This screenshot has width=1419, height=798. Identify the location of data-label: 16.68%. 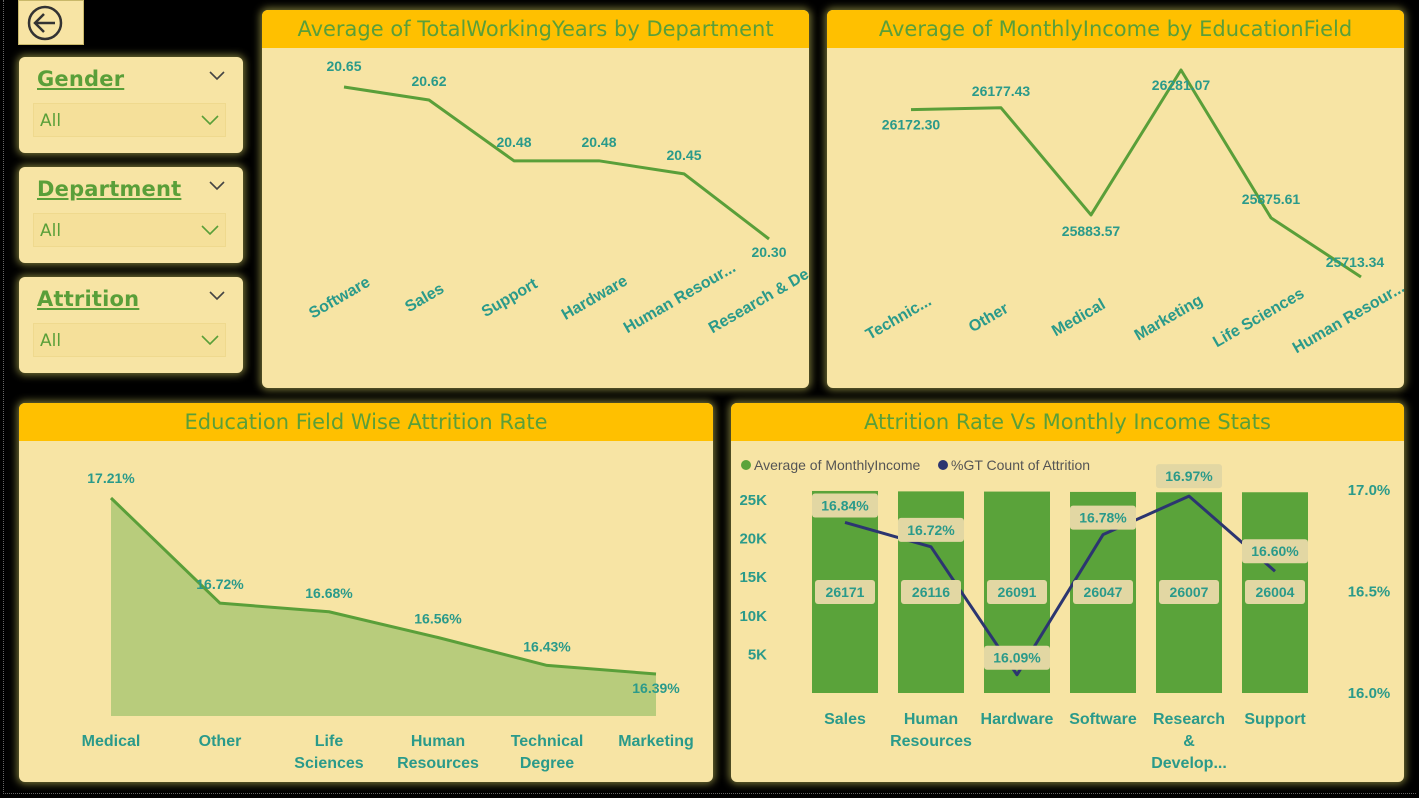
(329, 593).